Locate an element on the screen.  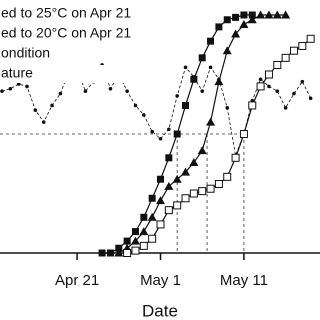
legend-label: ature is located at coordinates (17, 73).